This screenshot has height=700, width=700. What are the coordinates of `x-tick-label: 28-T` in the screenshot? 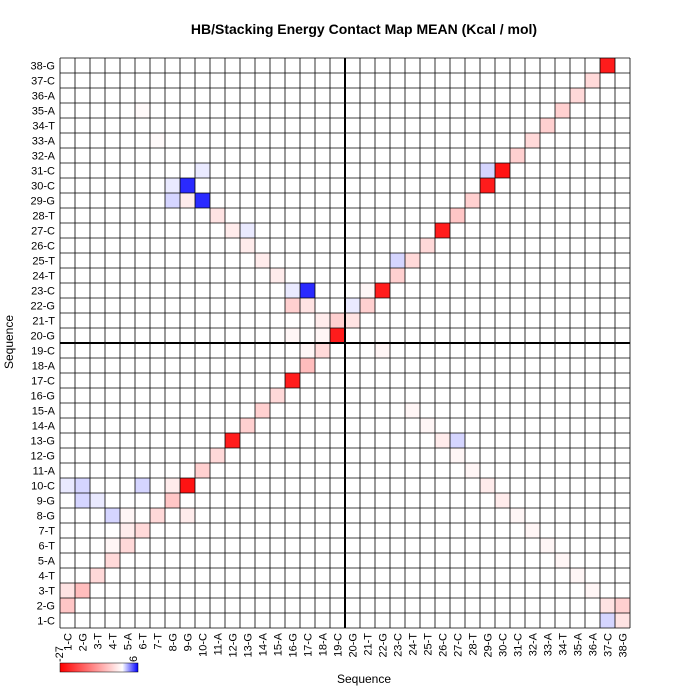 It's located at (474, 644).